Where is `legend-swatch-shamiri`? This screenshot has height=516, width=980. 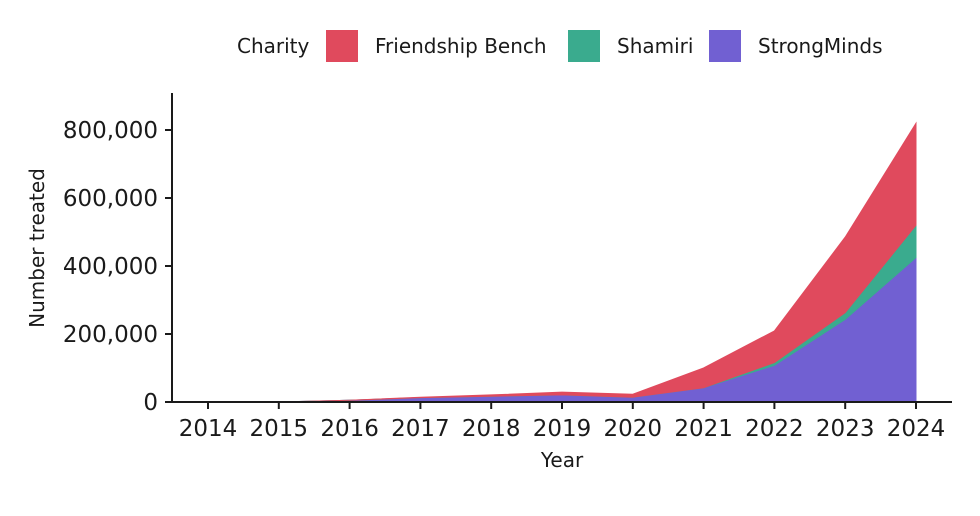
legend-swatch-shamiri is located at coordinates (584, 46).